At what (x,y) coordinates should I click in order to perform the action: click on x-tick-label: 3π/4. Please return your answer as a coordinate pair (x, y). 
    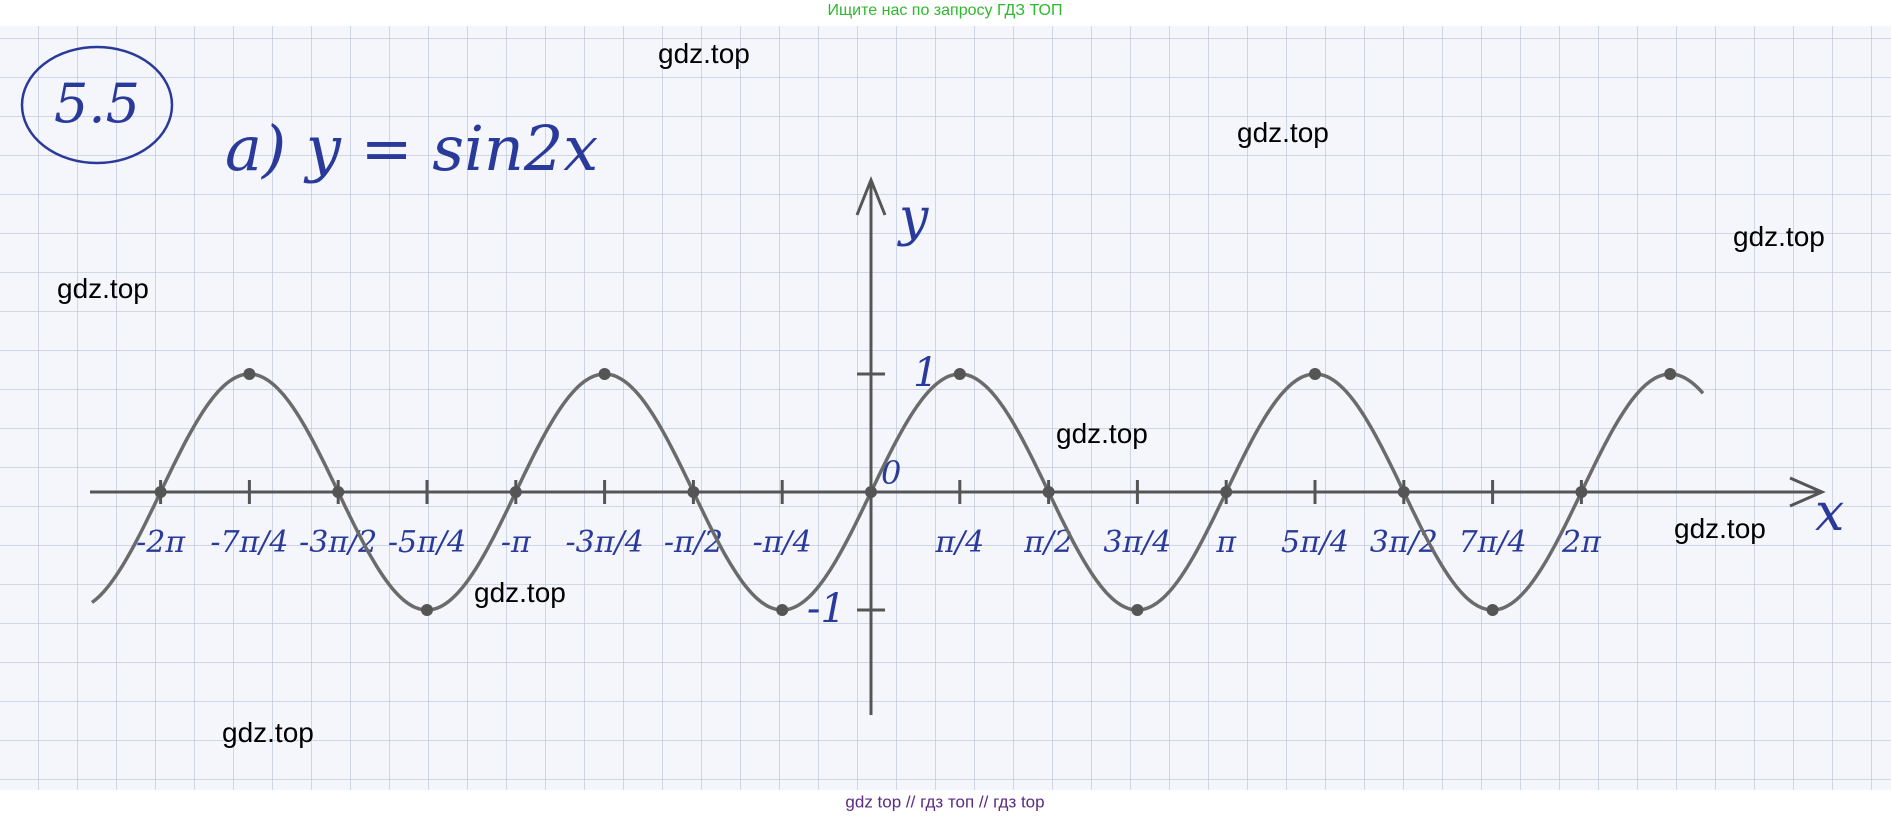
    Looking at the image, I should click on (1137, 542).